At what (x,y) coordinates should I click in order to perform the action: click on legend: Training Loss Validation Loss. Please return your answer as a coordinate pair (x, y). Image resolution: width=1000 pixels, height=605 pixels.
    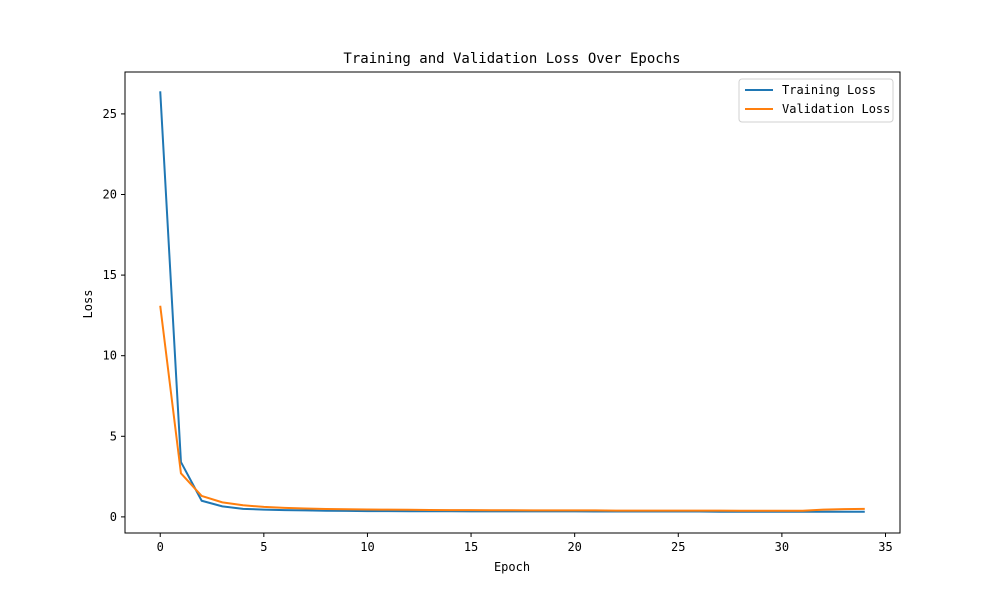
    Looking at the image, I should click on (816, 100).